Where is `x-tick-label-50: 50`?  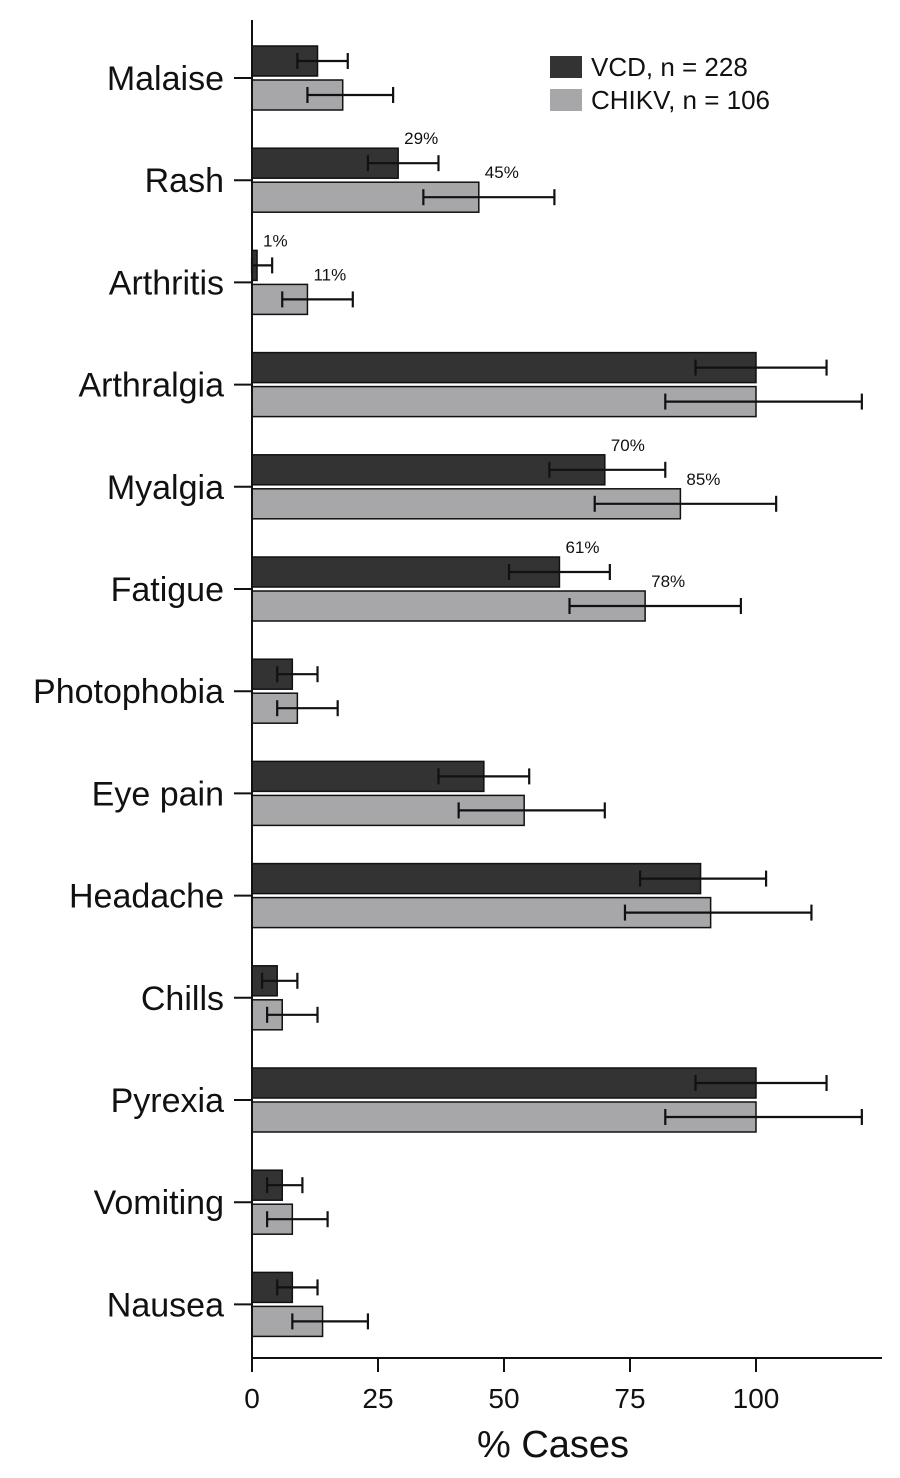
x-tick-label-50: 50 is located at coordinates (503, 1398).